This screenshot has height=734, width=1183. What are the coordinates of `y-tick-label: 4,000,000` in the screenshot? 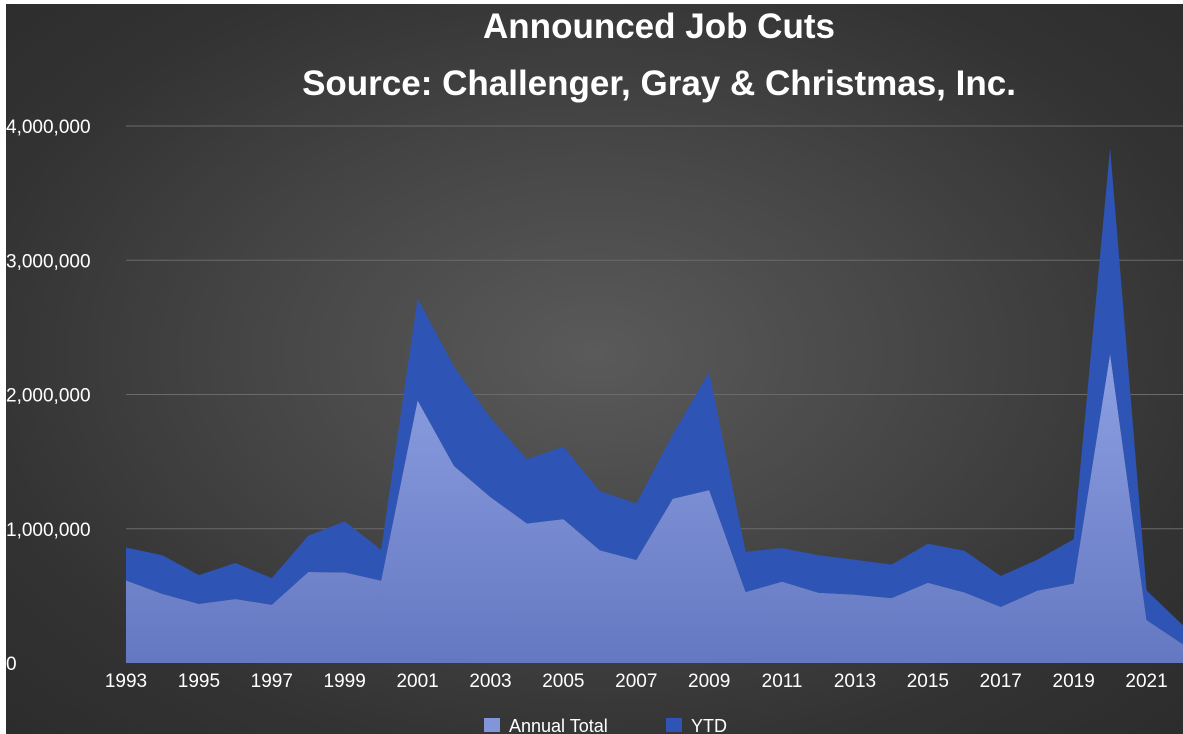 It's located at (48, 127).